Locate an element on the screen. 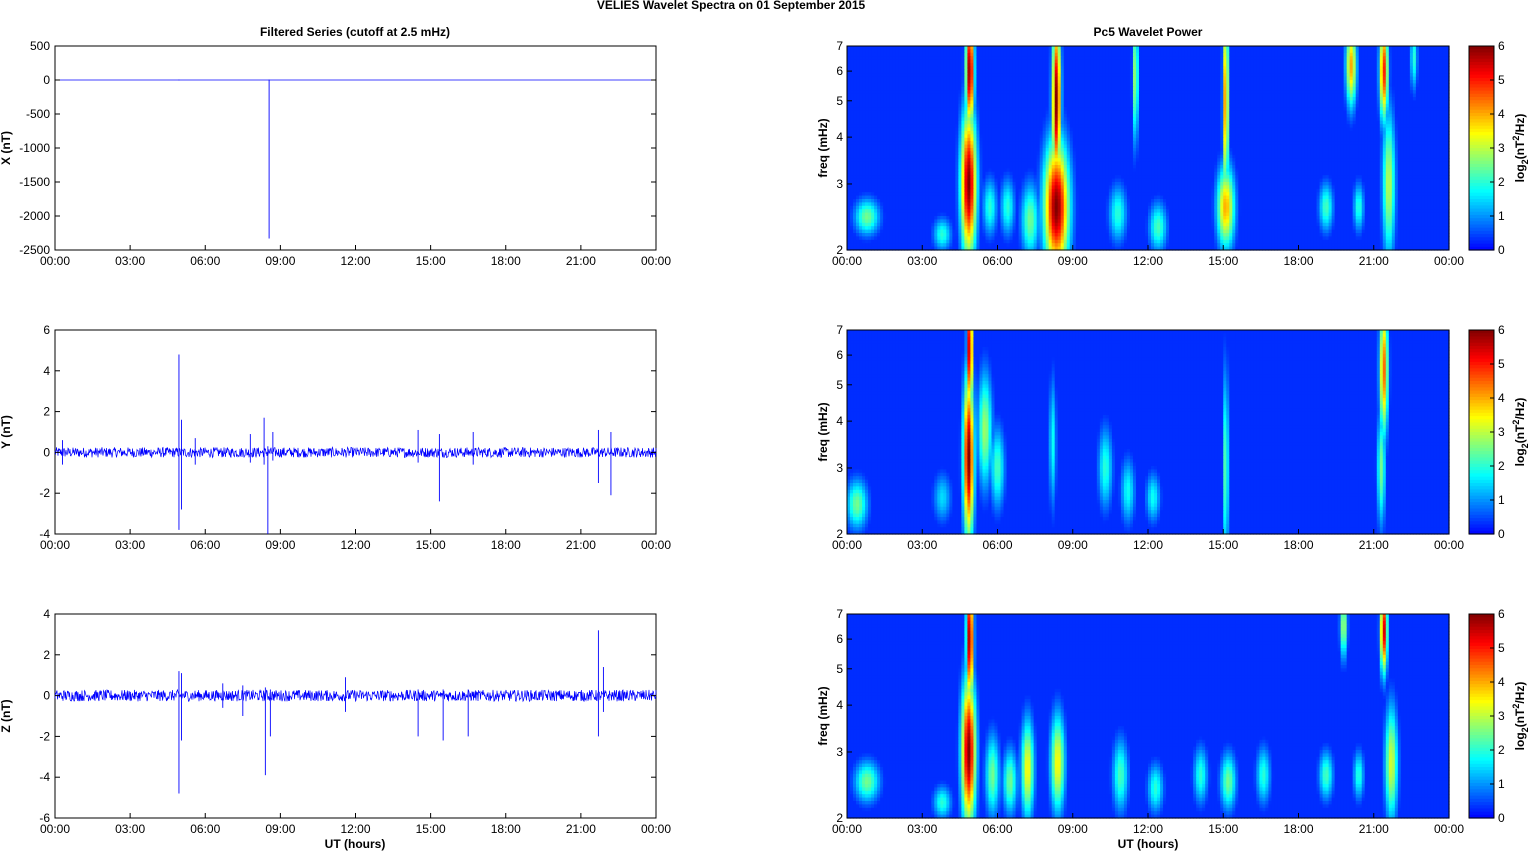 Image resolution: width=1532 pixels, height=851 pixels. x-tick-label: 12:00 is located at coordinates (355, 829).